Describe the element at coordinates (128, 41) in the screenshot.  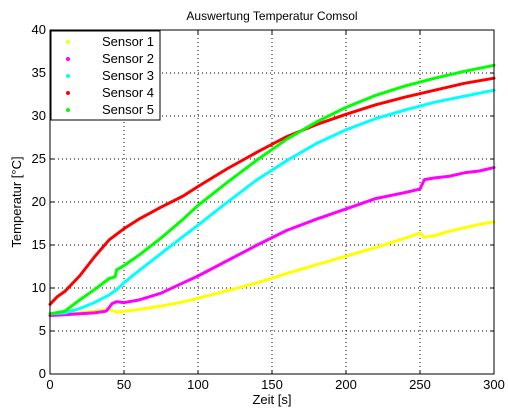
I see `legend-label-1: Sensor 1` at that location.